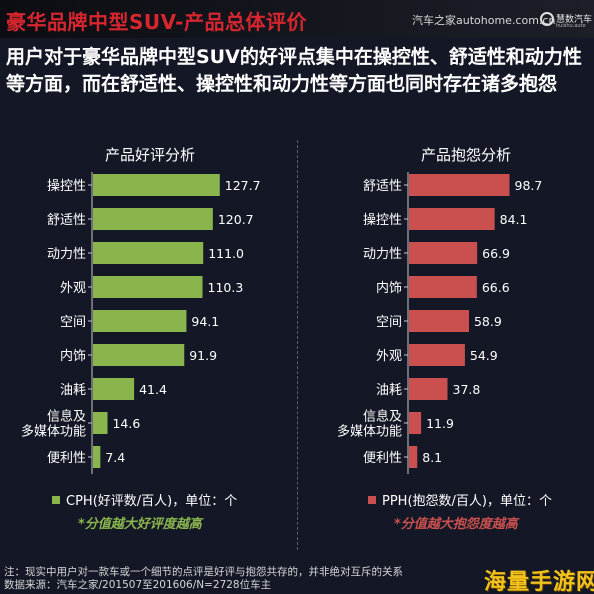 The width and height of the screenshot is (594, 594). What do you see at coordinates (457, 524) in the screenshot?
I see `chart-note: *分值越大抱怨度越高` at bounding box center [457, 524].